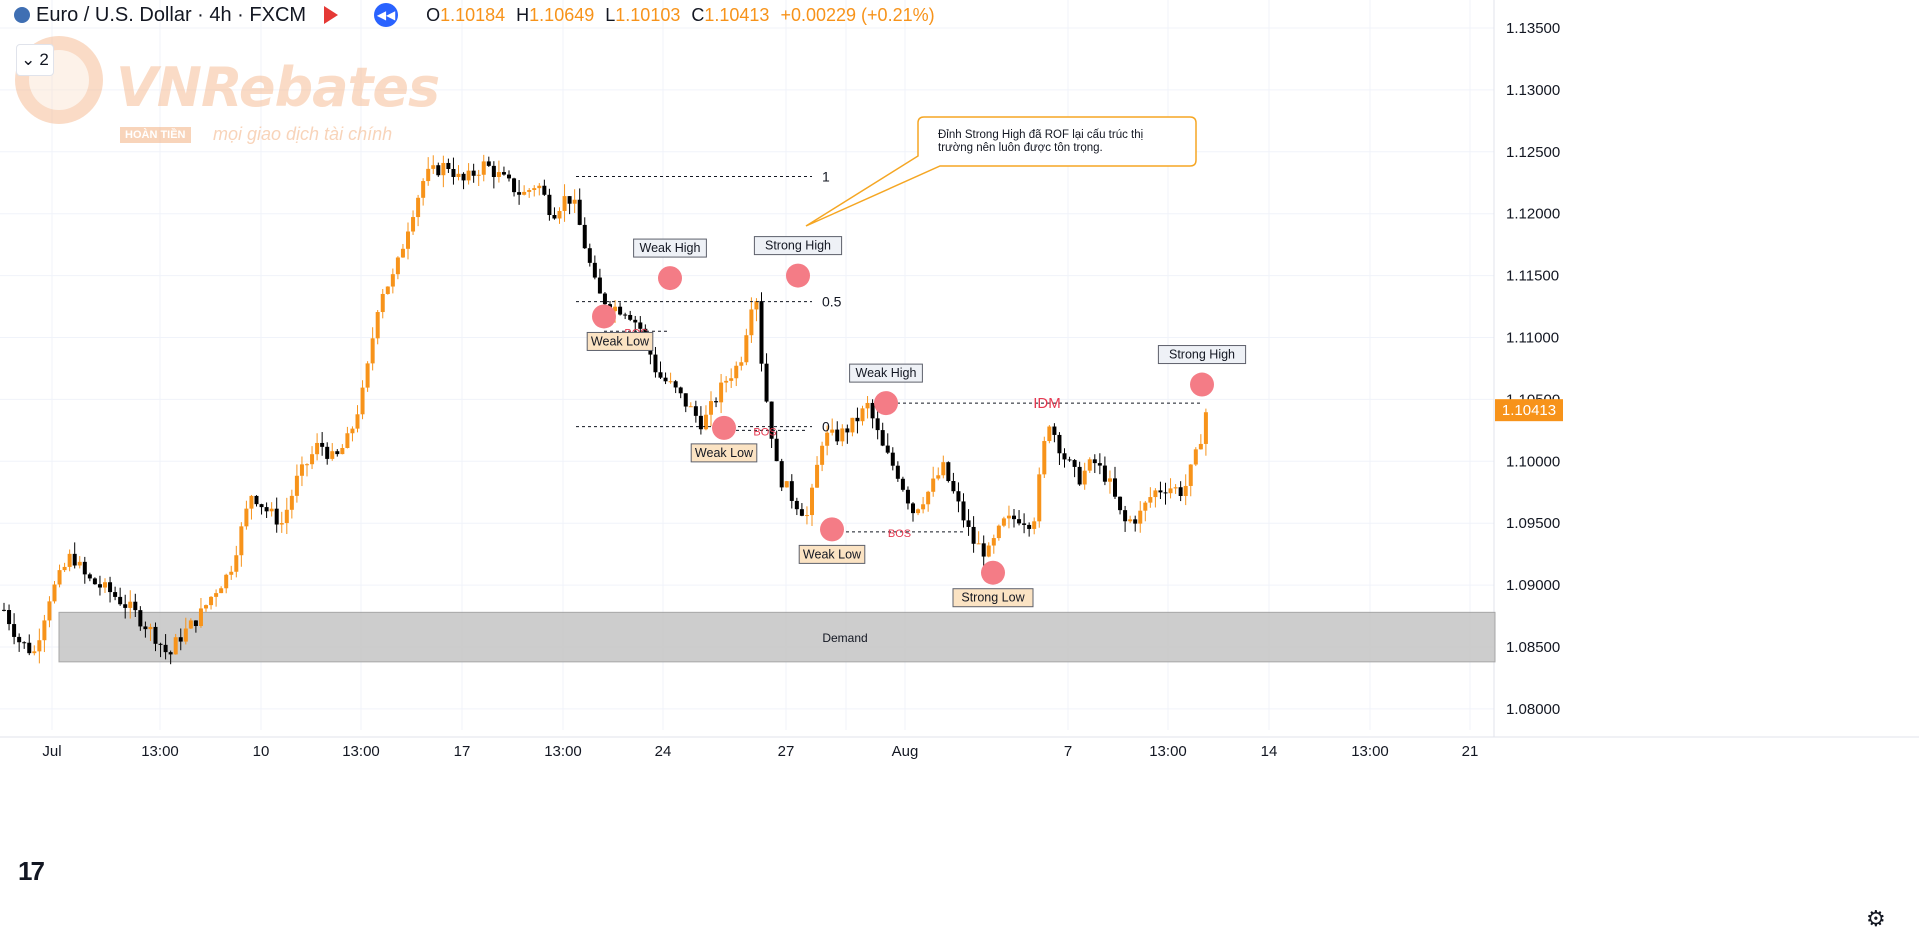 Image resolution: width=1919 pixels, height=939 pixels. Describe the element at coordinates (462, 751) in the screenshot. I see `x-tick-label: 17` at that location.